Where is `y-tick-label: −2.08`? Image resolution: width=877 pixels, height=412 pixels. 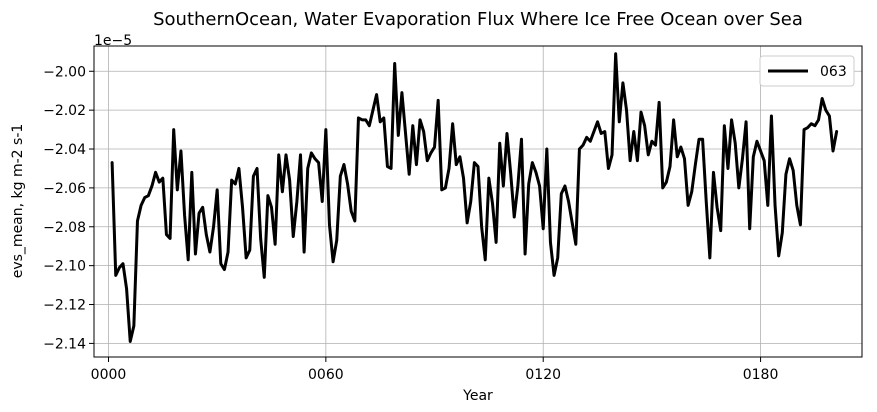 y-tick-label: −2.08 is located at coordinates (64, 228).